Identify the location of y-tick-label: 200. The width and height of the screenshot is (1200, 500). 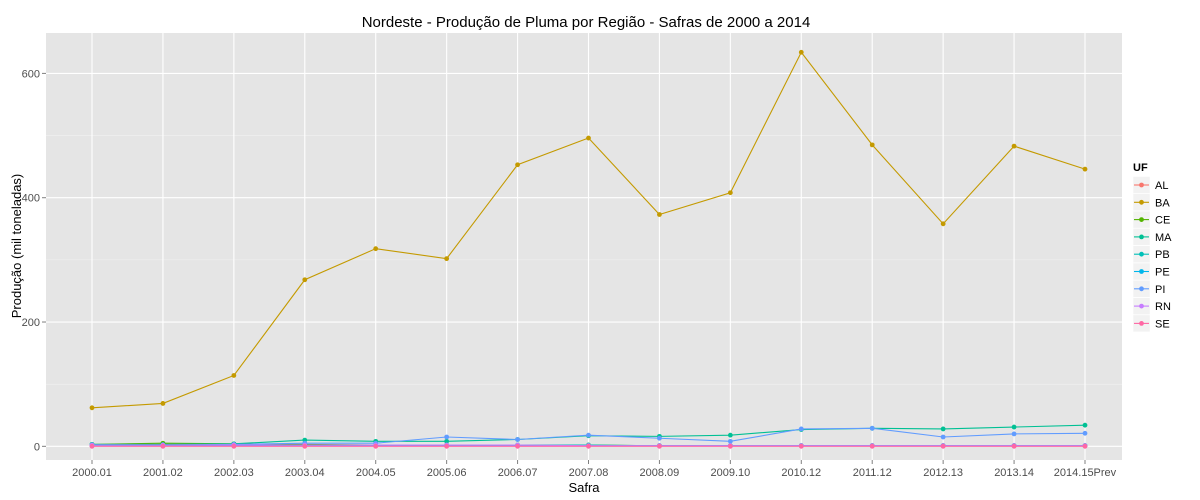
(31, 323).